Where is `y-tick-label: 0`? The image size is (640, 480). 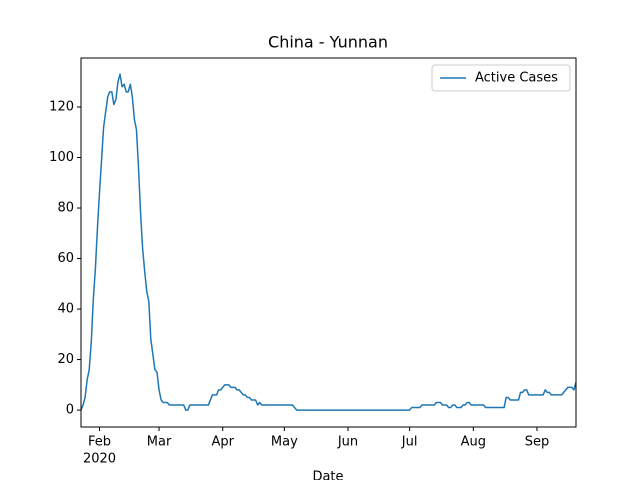 y-tick-label: 0 is located at coordinates (70, 410).